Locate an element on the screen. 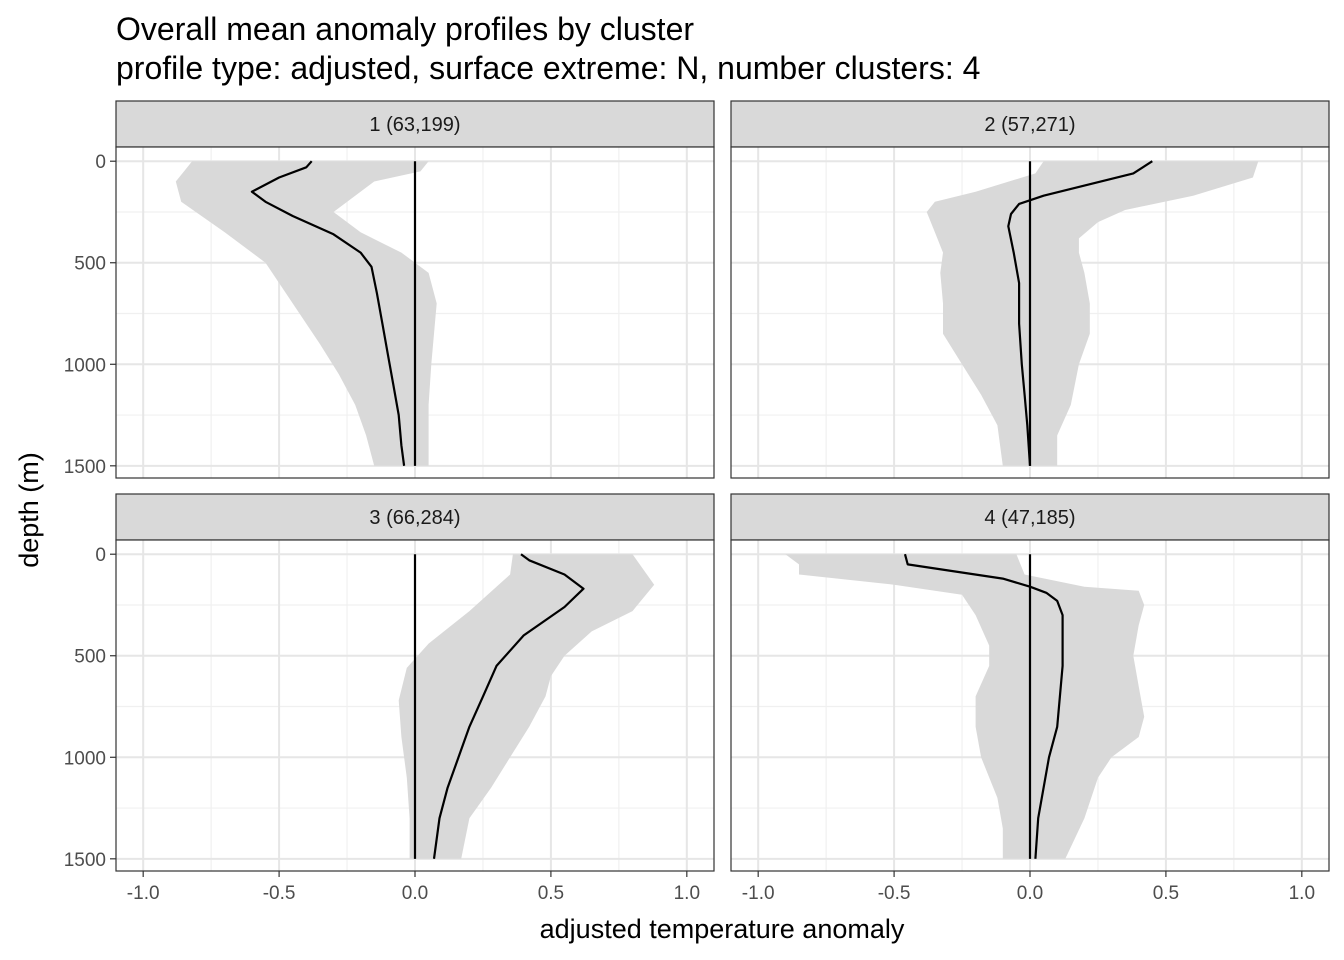 The width and height of the screenshot is (1344, 960). chart-title: Overall mean anomaly profiles by cluster is located at coordinates (405, 29).